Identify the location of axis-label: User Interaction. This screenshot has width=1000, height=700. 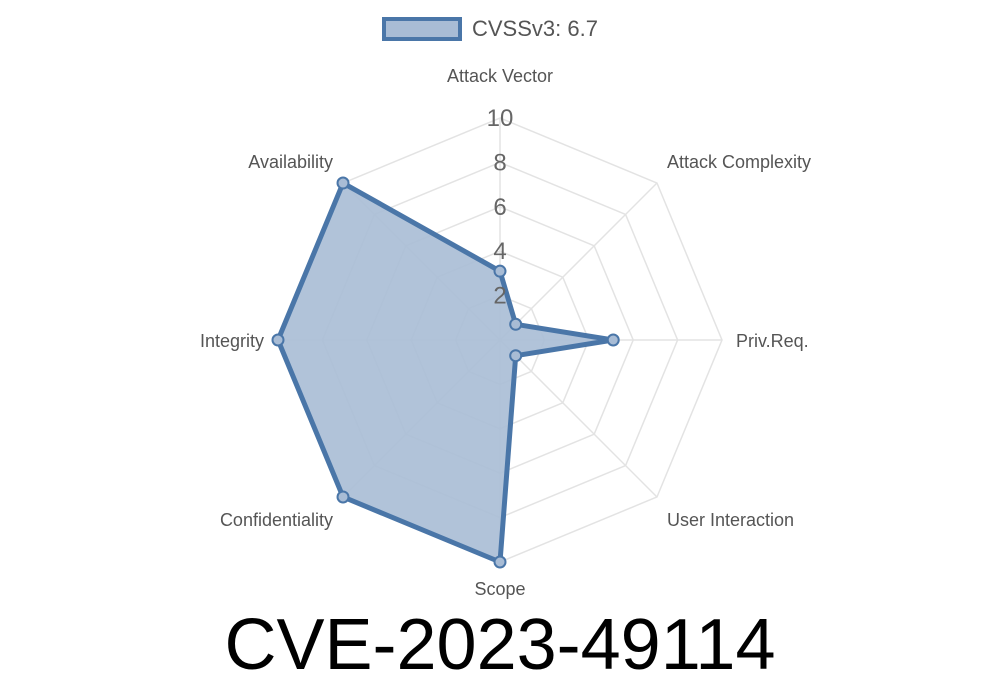
(730, 520).